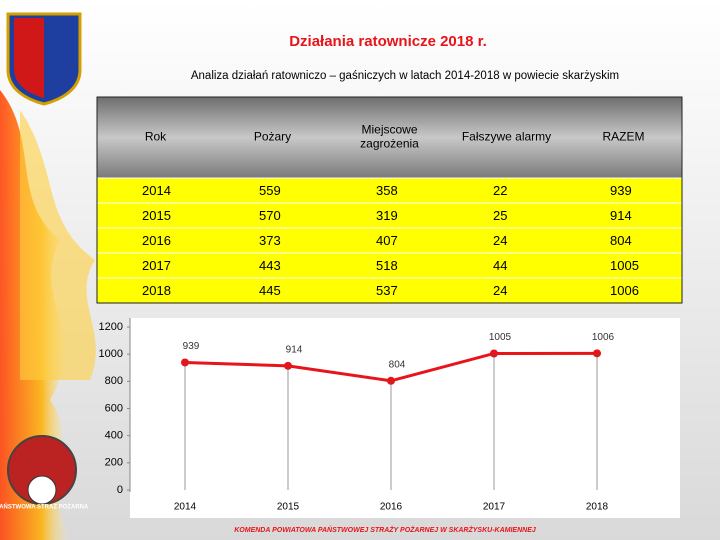  What do you see at coordinates (29, 58) in the screenshot?
I see `coat-of-arms-half` at bounding box center [29, 58].